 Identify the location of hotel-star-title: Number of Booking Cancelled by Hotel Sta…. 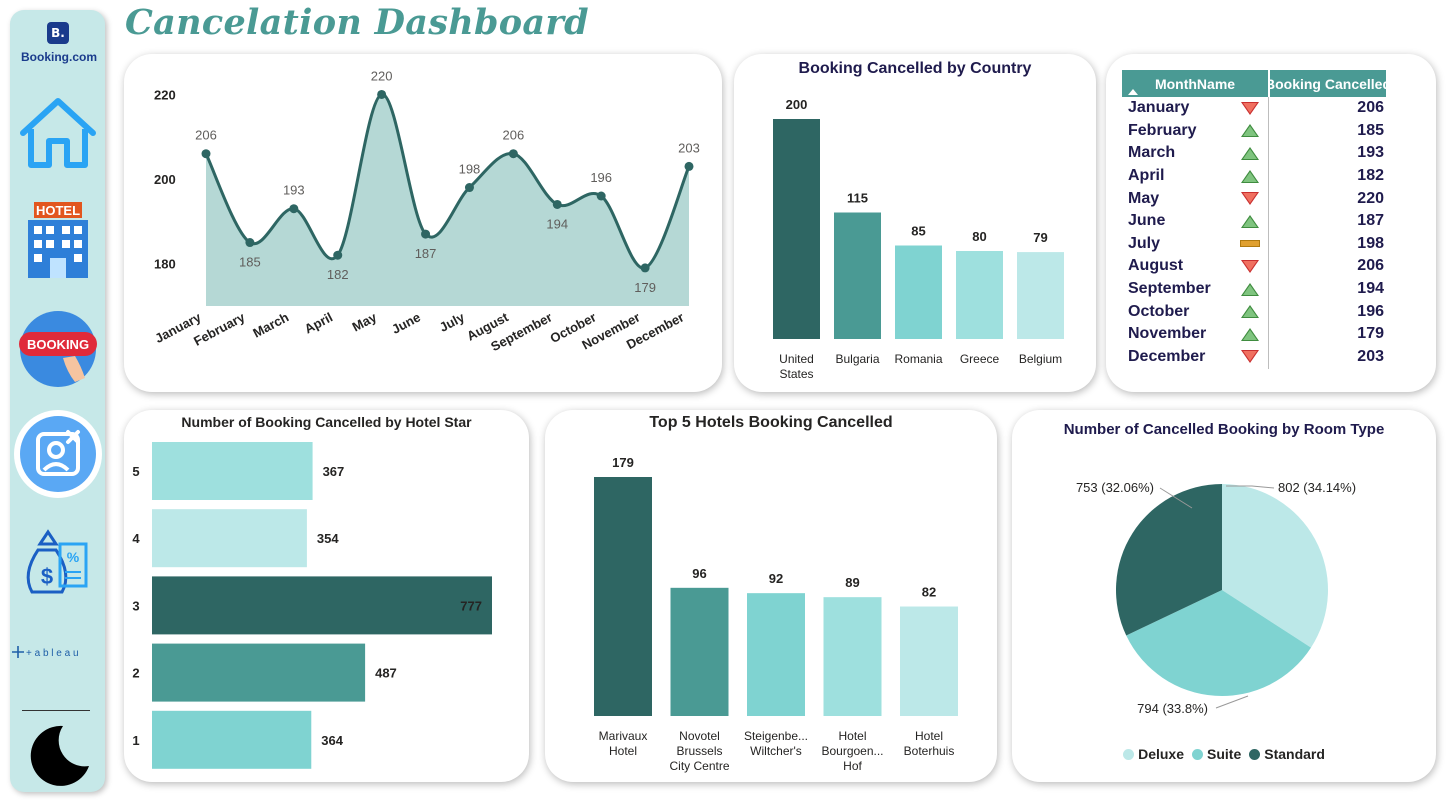
(326, 422).